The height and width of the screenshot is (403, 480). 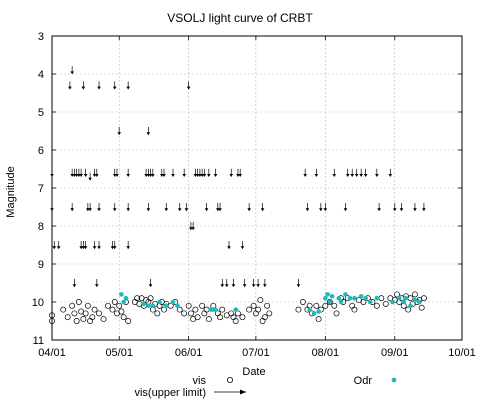 What do you see at coordinates (170, 393) in the screenshot?
I see `legend-upper-label: vis(upper limit)` at bounding box center [170, 393].